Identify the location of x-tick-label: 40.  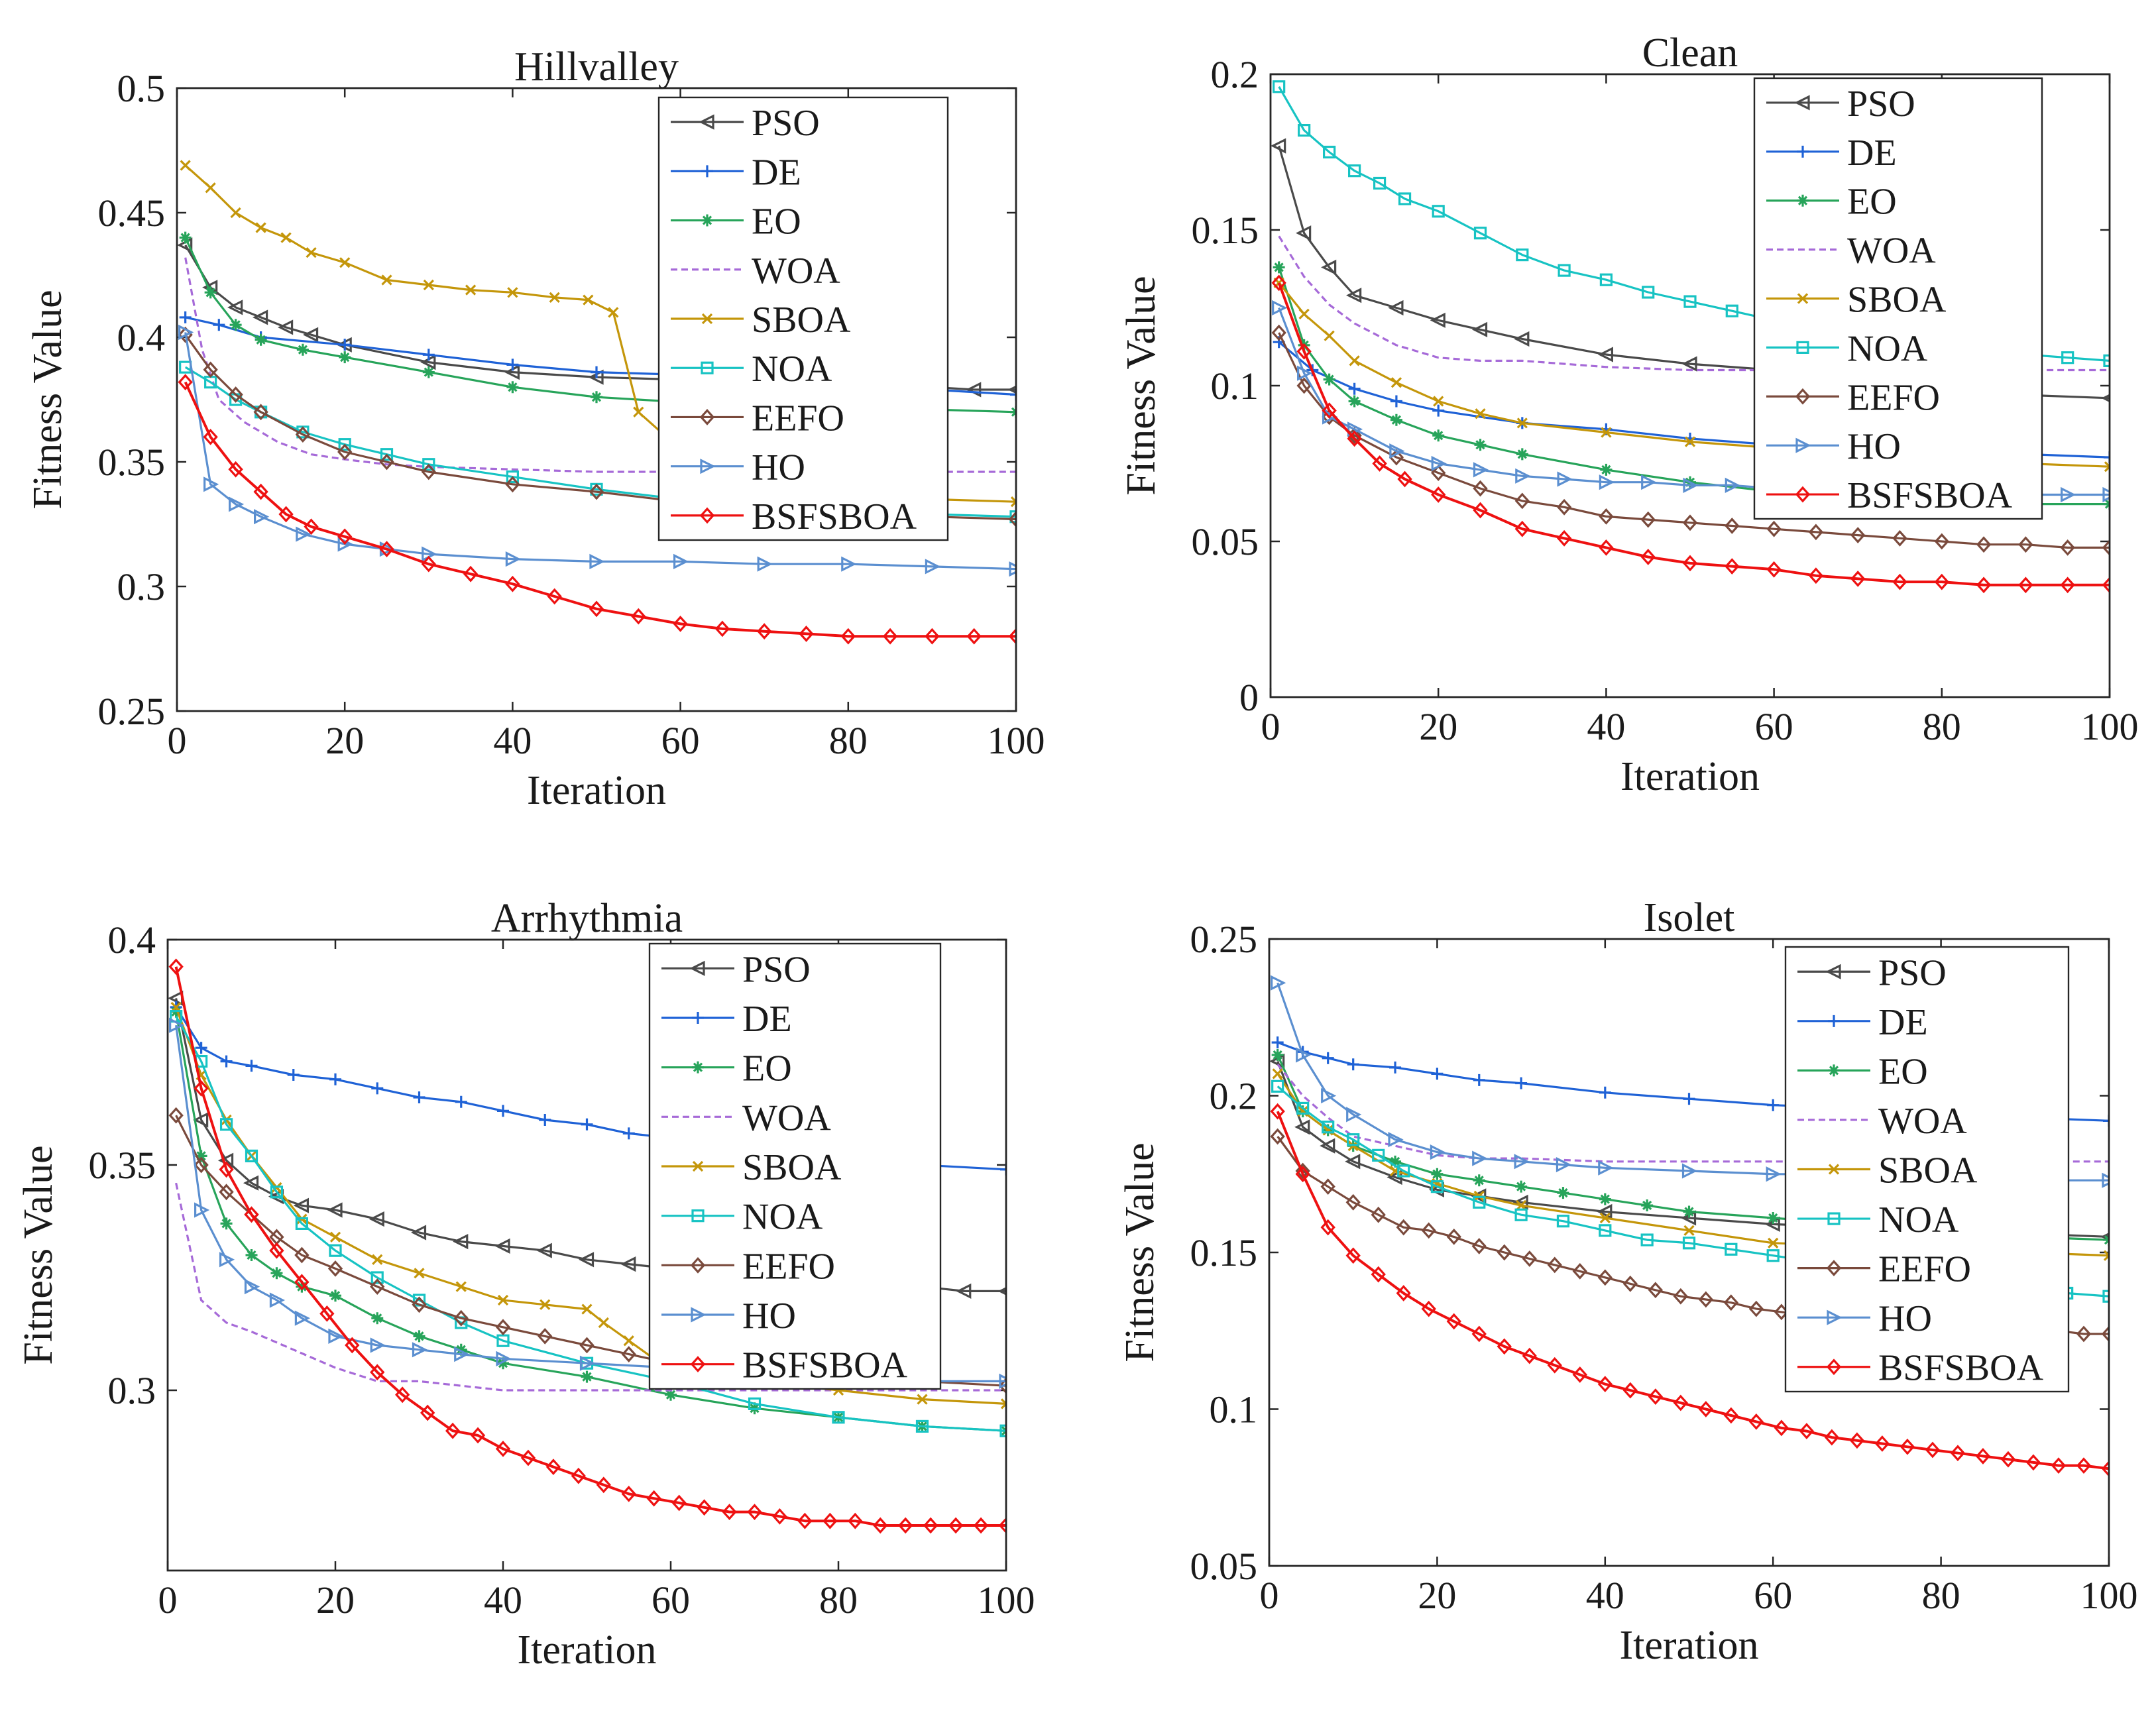
(503, 1600).